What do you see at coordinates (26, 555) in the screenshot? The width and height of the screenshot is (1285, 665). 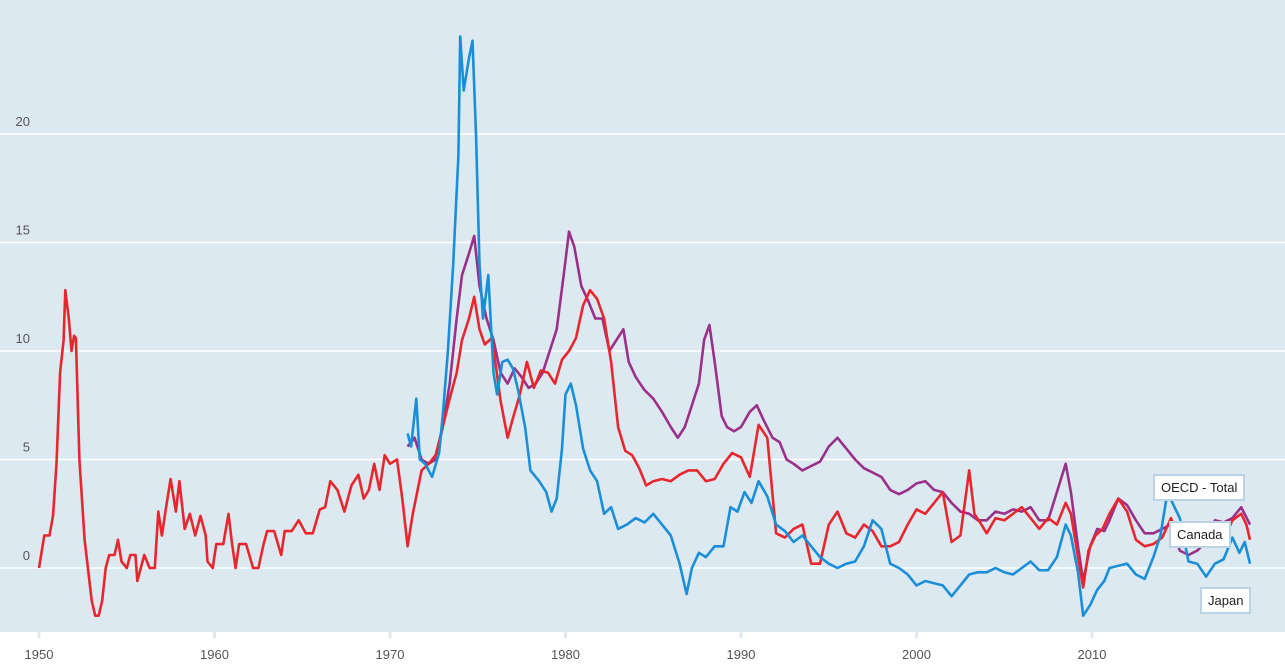 I see `y-tick-label: 0` at bounding box center [26, 555].